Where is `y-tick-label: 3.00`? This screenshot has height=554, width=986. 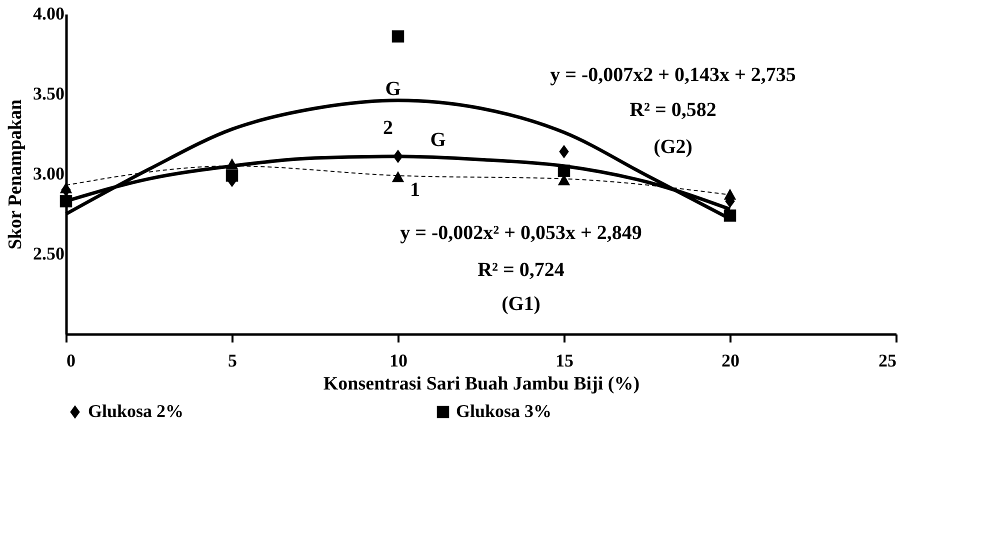
y-tick-label: 3.00 is located at coordinates (48, 174).